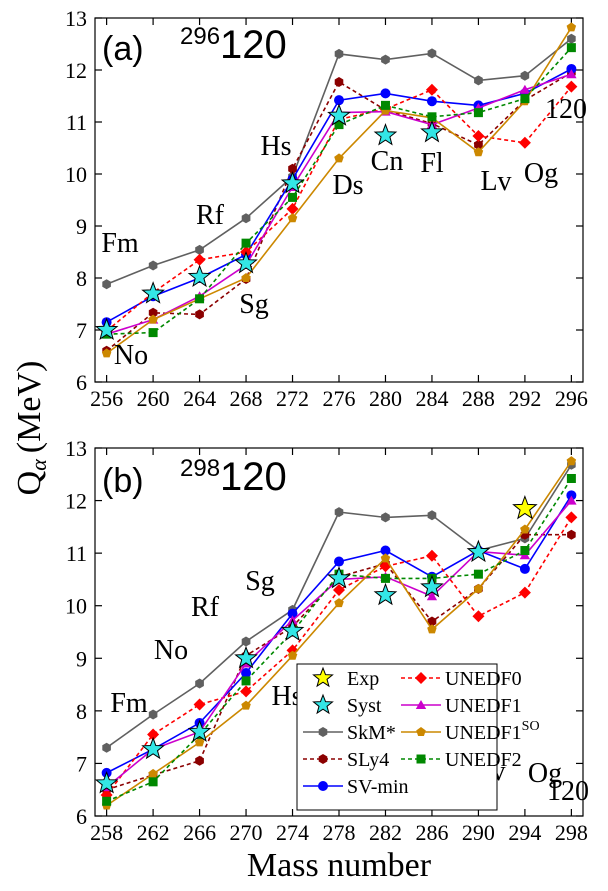 The height and width of the screenshot is (891, 608). I want to click on x-tick-label: 278, so click(339, 832).